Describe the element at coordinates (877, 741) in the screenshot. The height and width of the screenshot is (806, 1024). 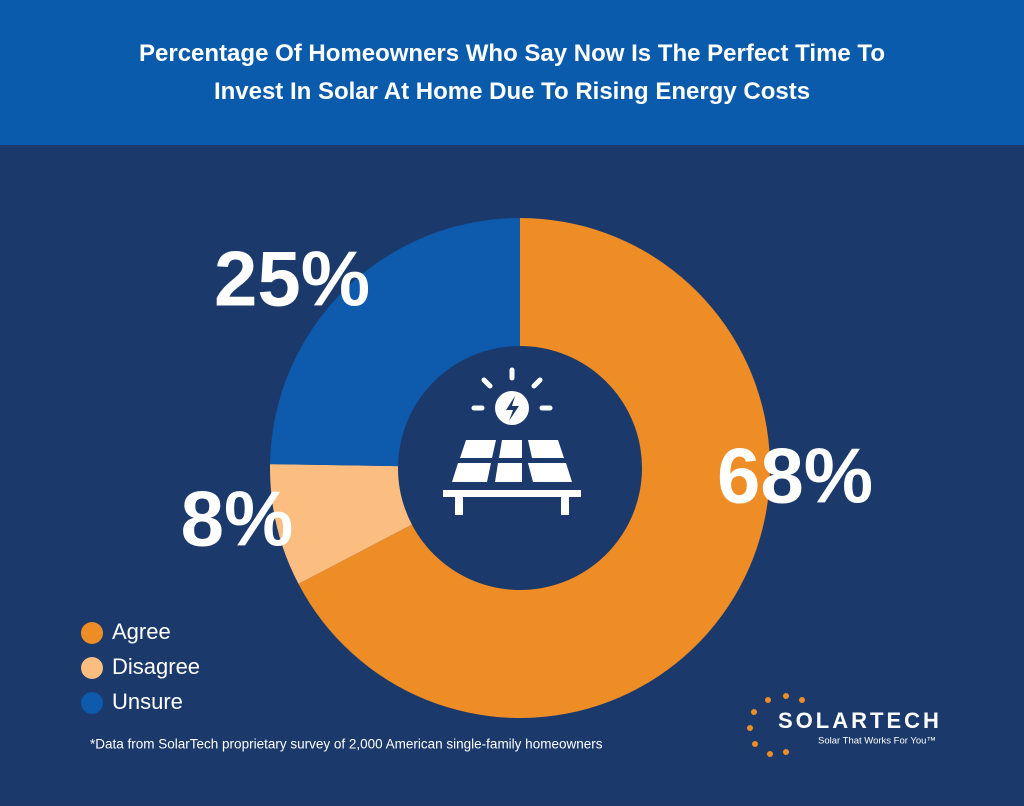
I see `logo-tagline: Solar That Works For You™` at that location.